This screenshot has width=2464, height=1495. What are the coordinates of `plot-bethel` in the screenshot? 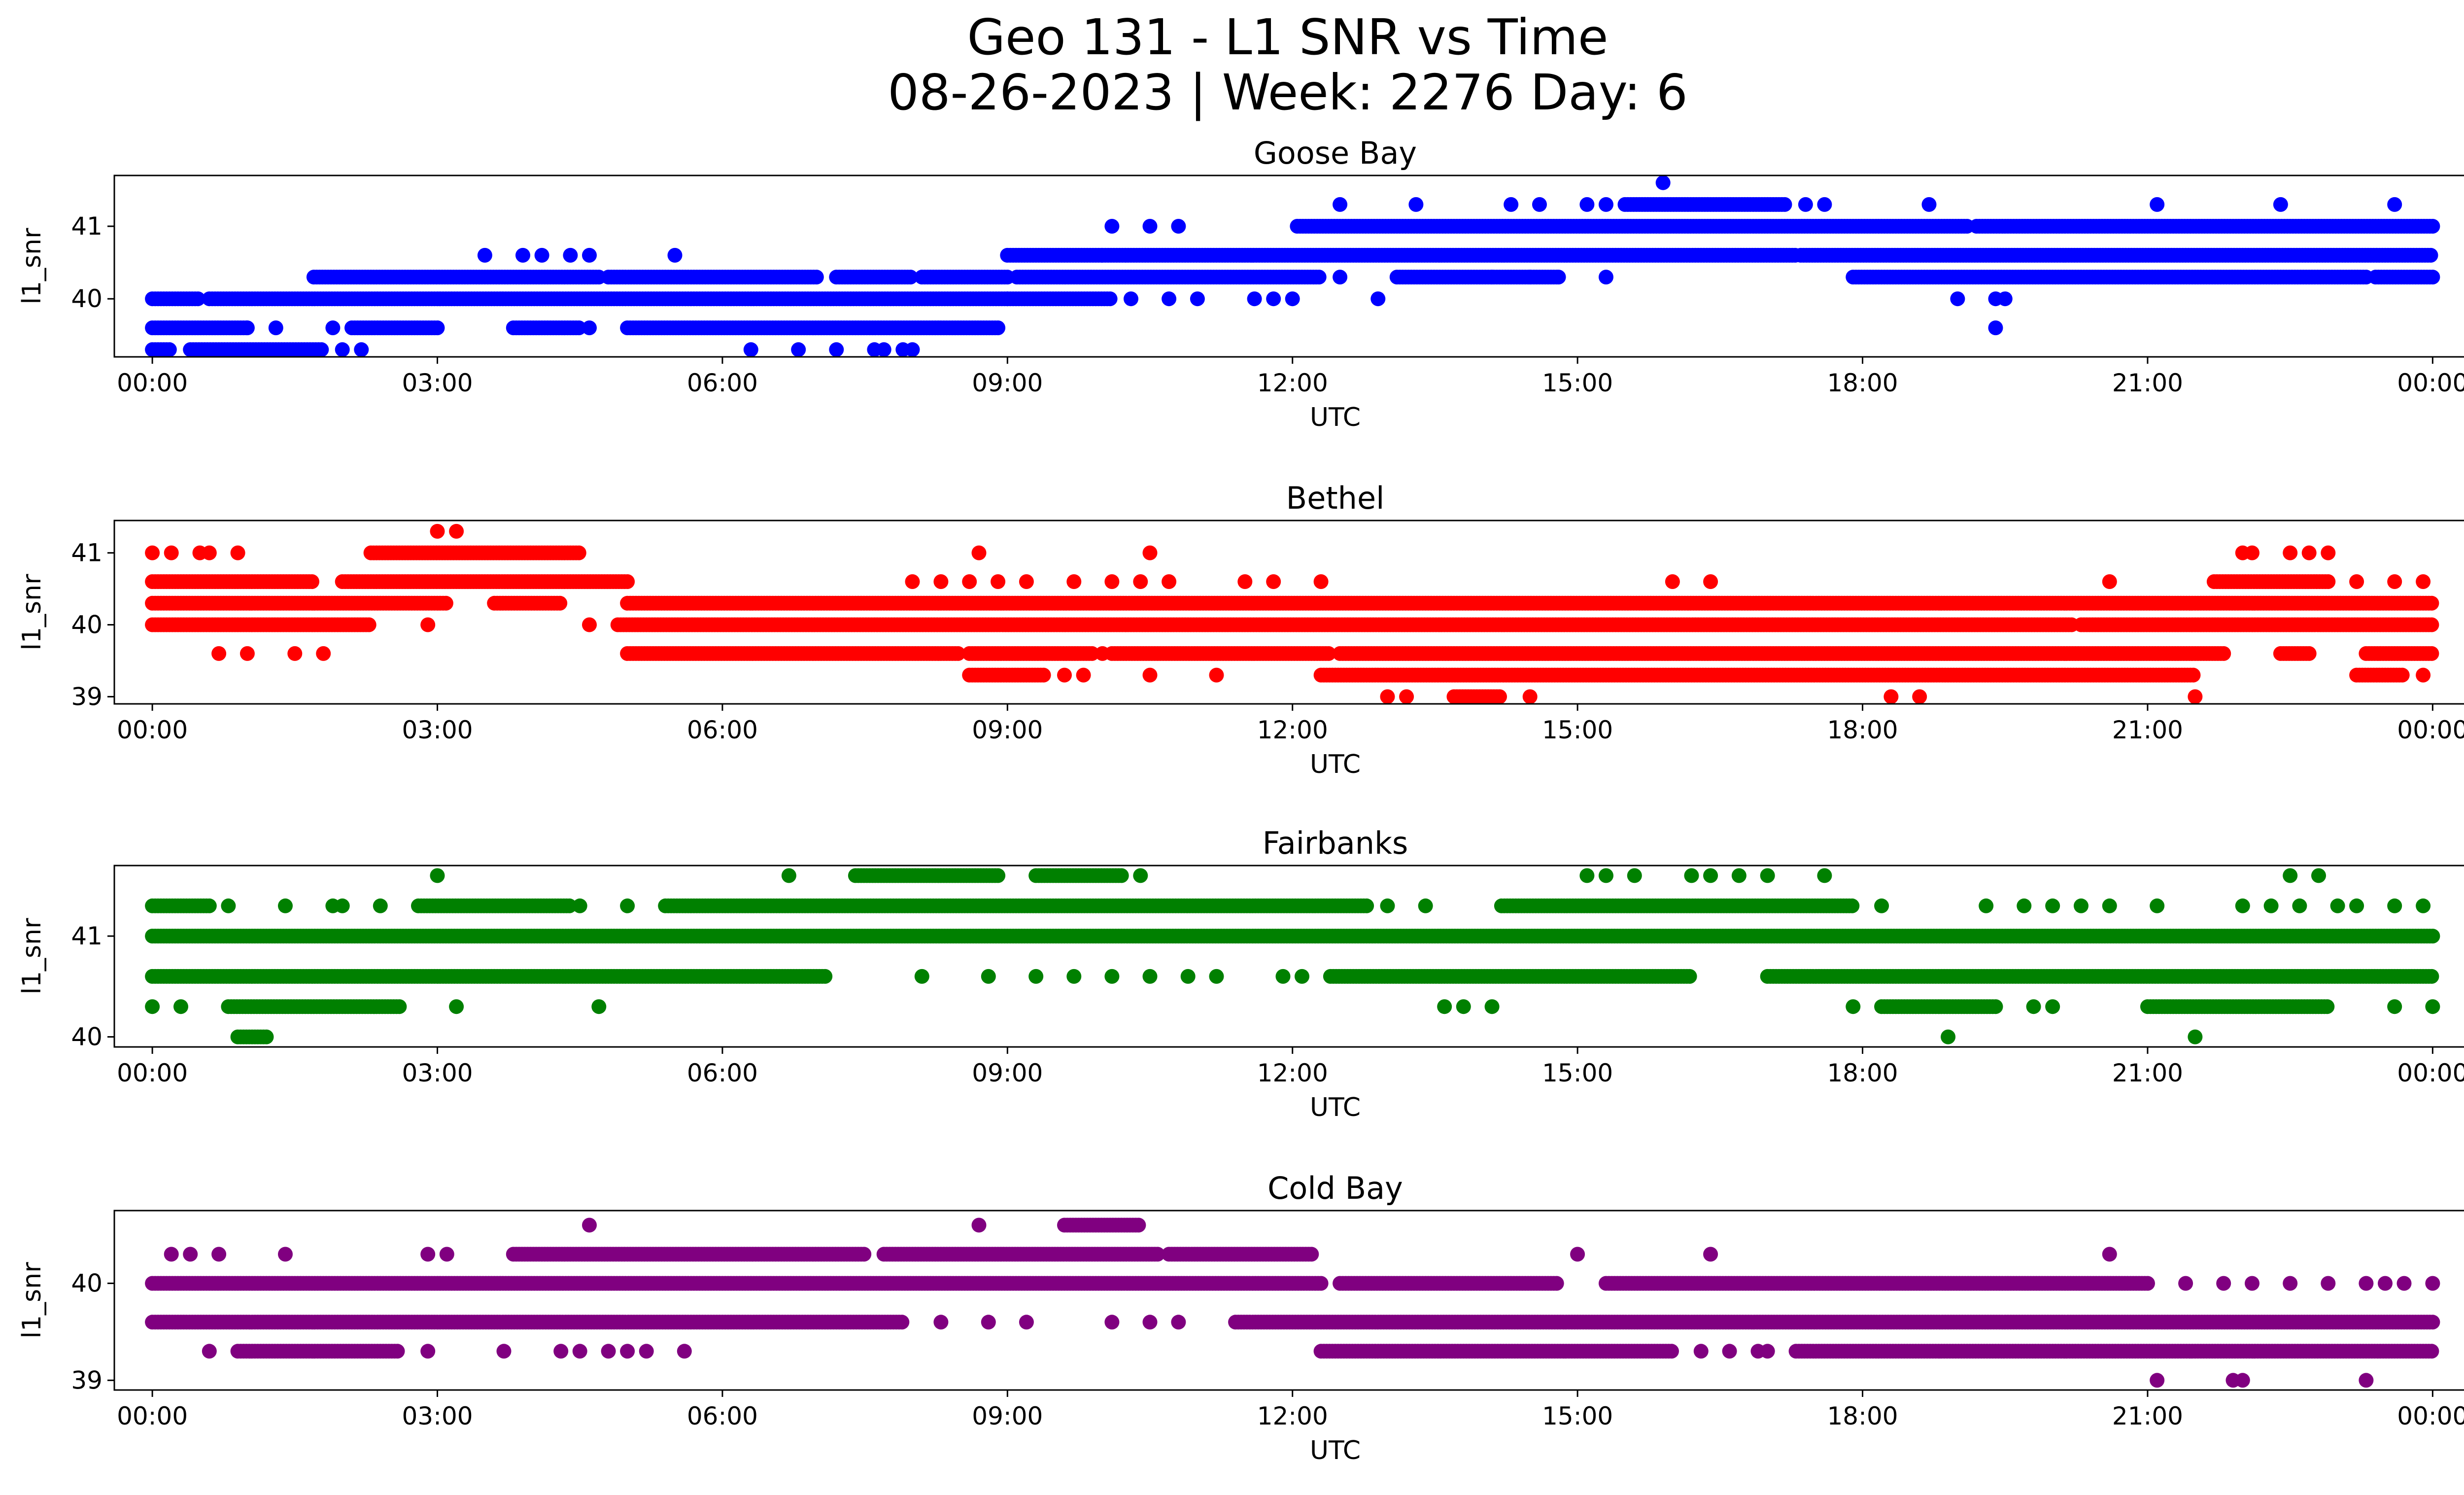 It's located at (1292, 613).